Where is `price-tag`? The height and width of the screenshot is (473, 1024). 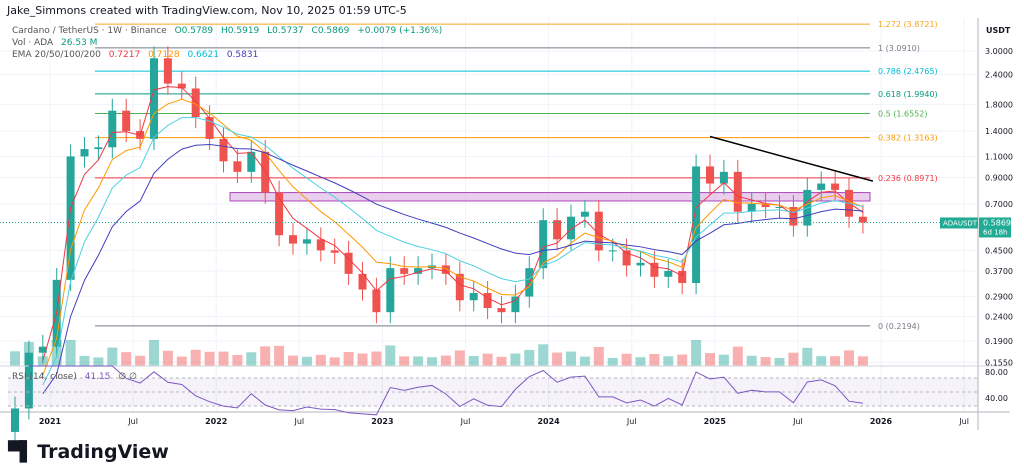
price-tag is located at coordinates (995, 227).